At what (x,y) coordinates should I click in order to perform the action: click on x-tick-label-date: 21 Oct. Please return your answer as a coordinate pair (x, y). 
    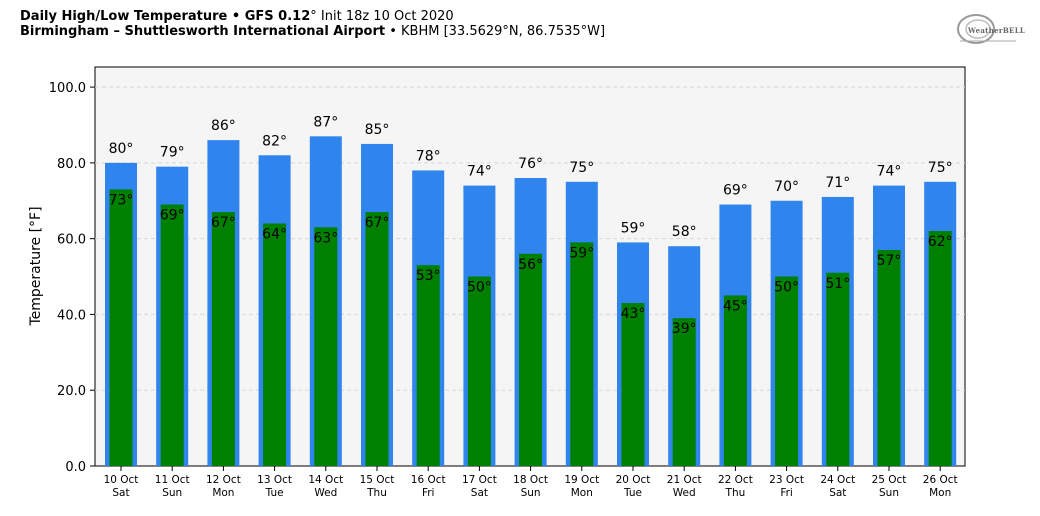
    Looking at the image, I should click on (684, 480).